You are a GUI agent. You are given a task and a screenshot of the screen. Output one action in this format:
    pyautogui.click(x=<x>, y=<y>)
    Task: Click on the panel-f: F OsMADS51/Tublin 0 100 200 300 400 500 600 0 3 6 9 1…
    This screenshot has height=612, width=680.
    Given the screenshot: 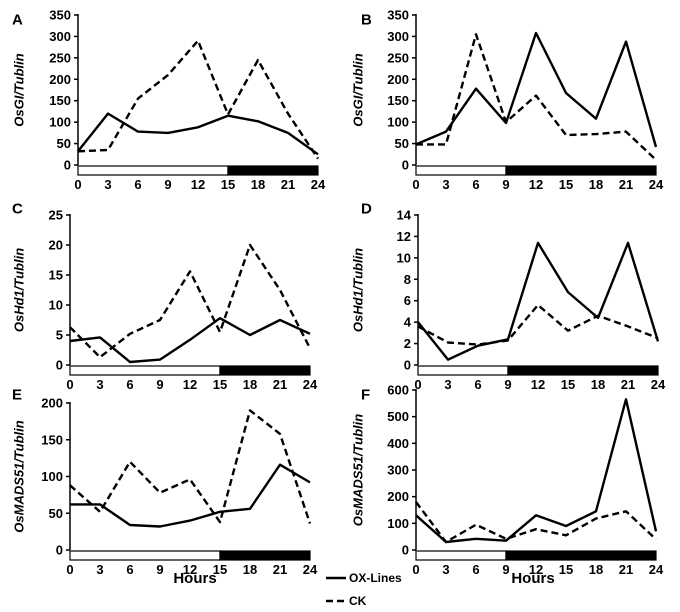 What is the action you would take?
    pyautogui.click(x=507, y=480)
    